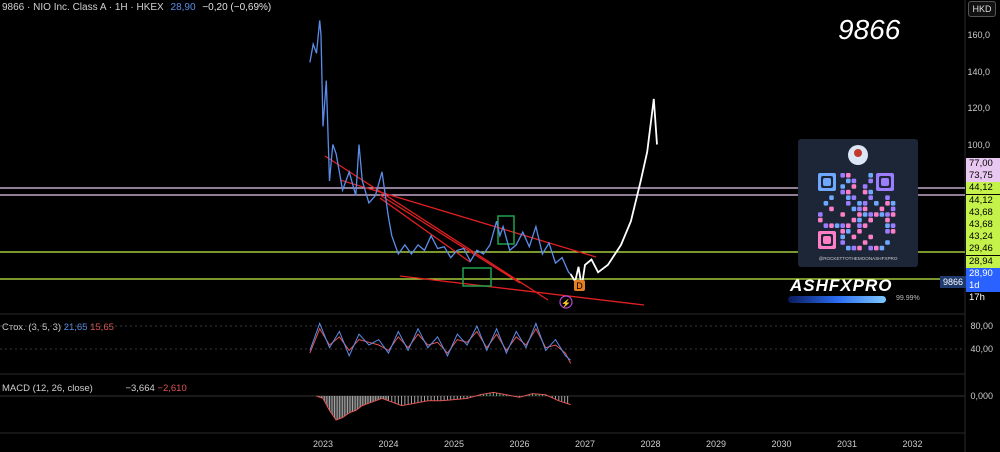 The width and height of the screenshot is (1000, 452). Describe the element at coordinates (912, 444) in the screenshot. I see `time-axis-label: 2032` at that location.